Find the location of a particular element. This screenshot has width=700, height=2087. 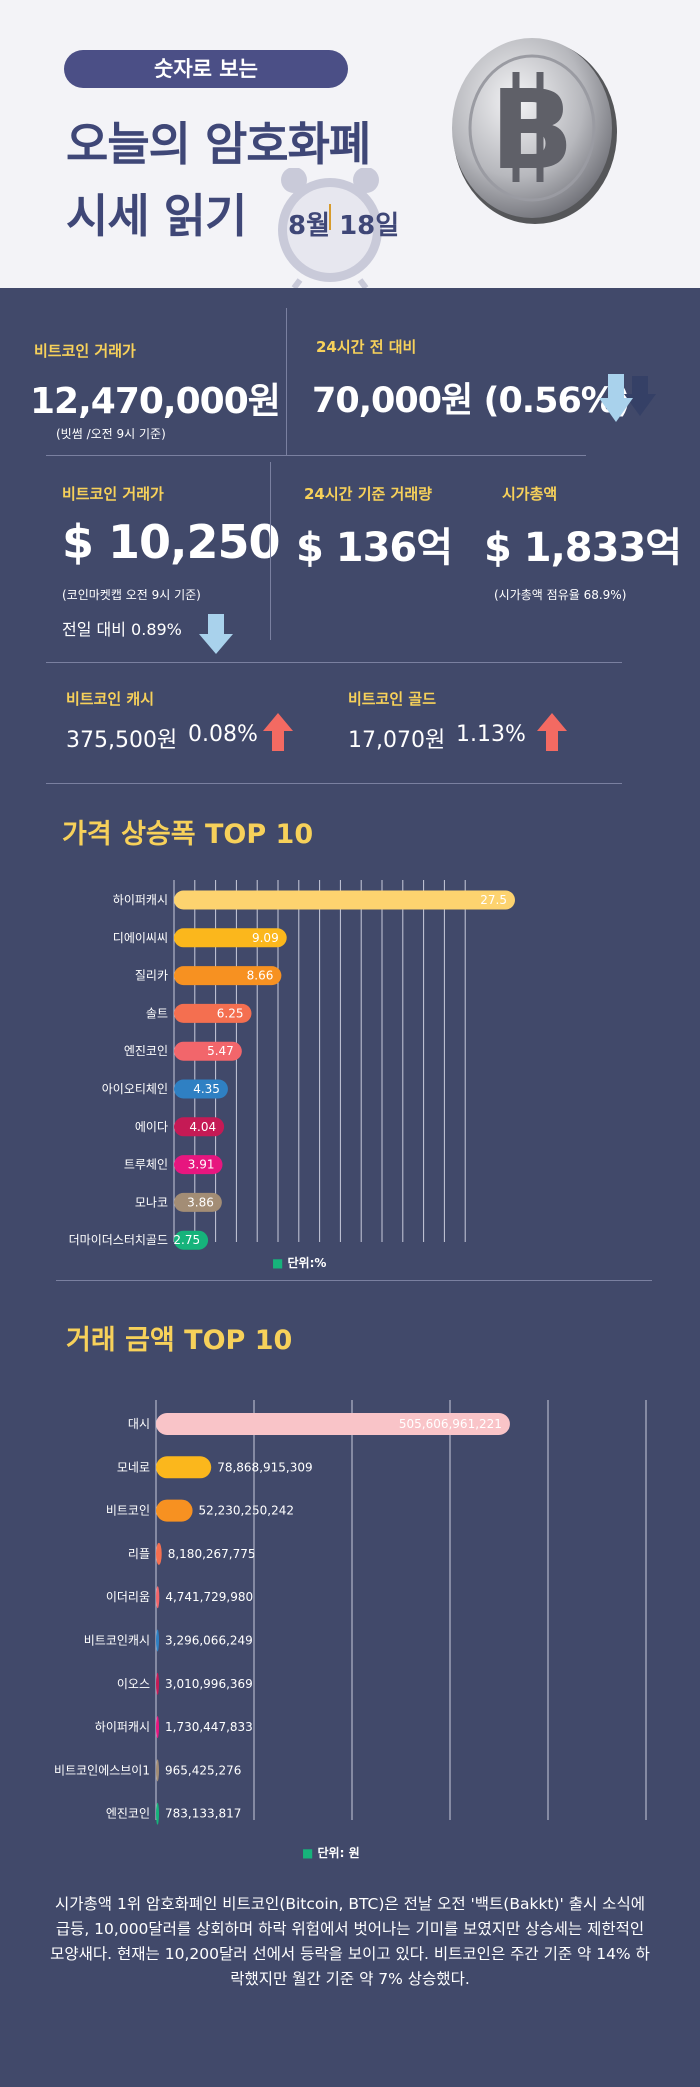

category-label: 모나코 is located at coordinates (151, 1202).